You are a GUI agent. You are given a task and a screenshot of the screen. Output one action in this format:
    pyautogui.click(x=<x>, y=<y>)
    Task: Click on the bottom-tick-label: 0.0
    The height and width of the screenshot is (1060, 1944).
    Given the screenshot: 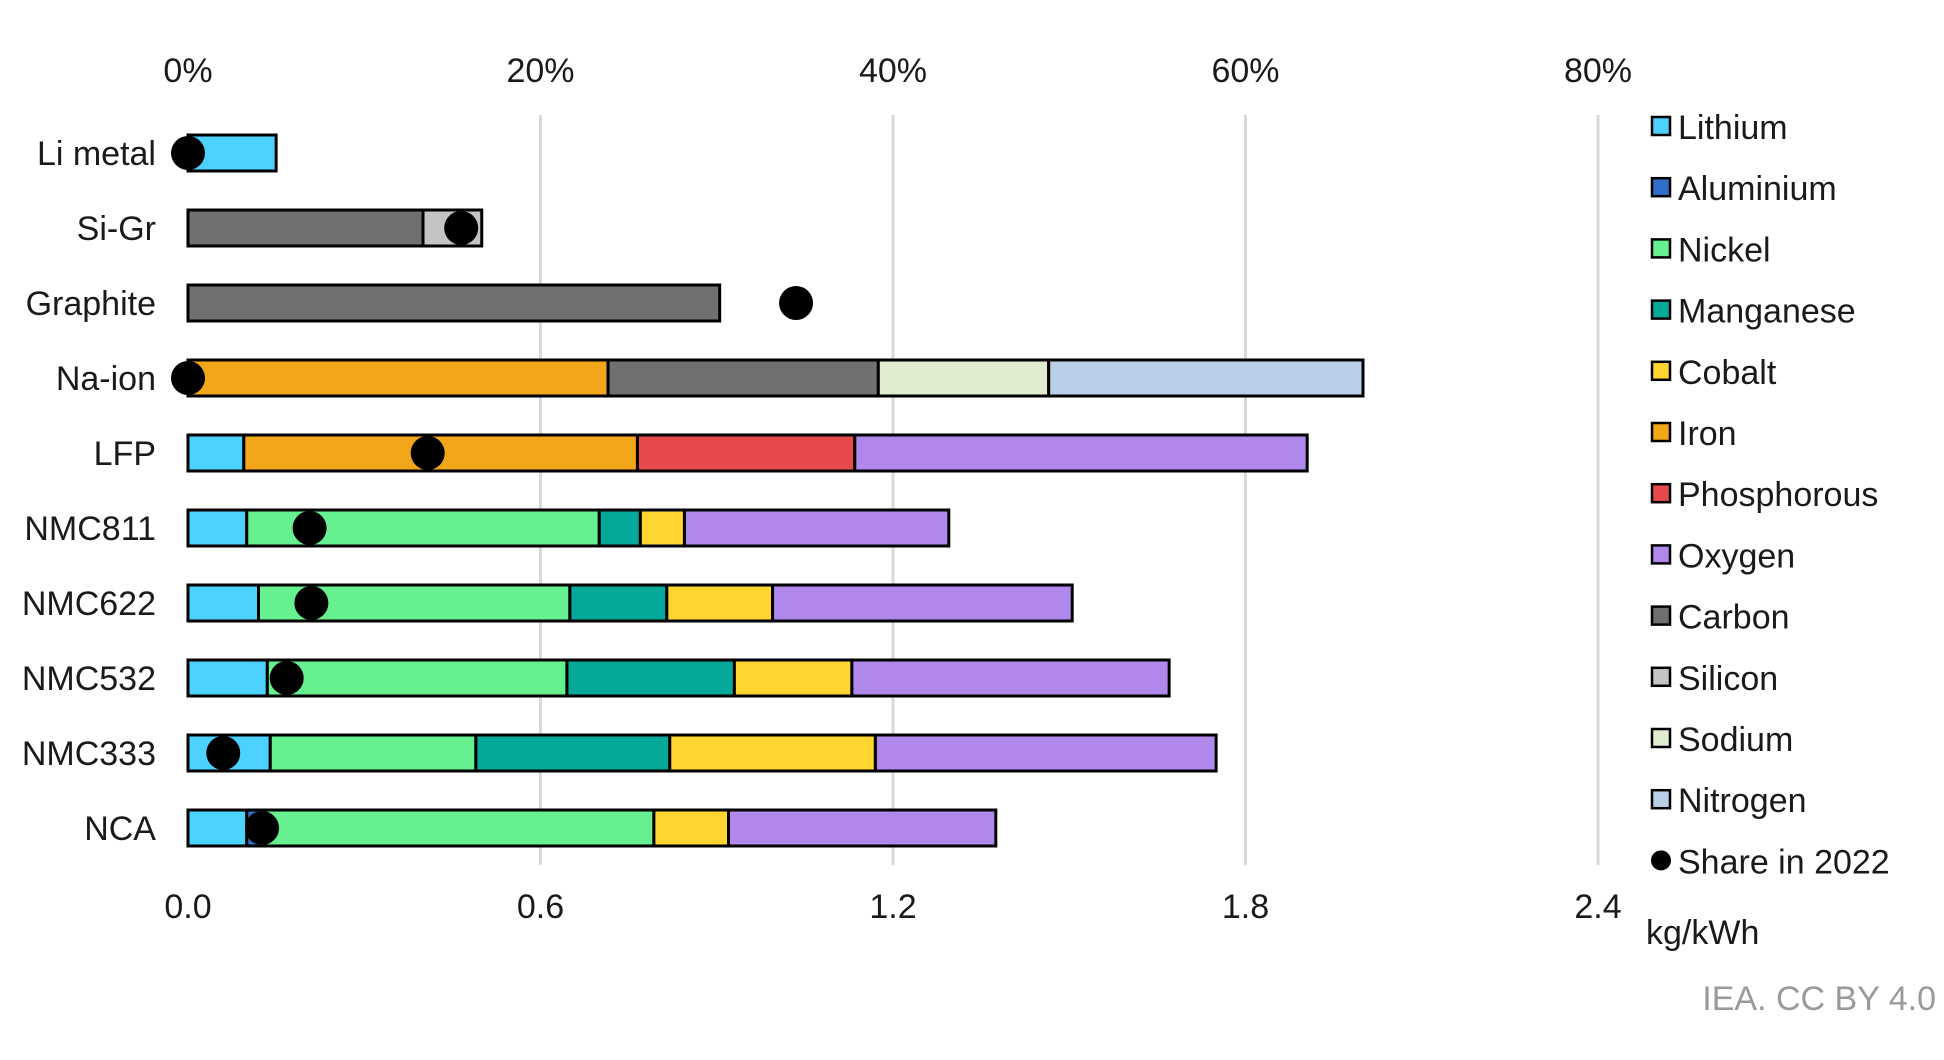 What is the action you would take?
    pyautogui.click(x=187, y=907)
    